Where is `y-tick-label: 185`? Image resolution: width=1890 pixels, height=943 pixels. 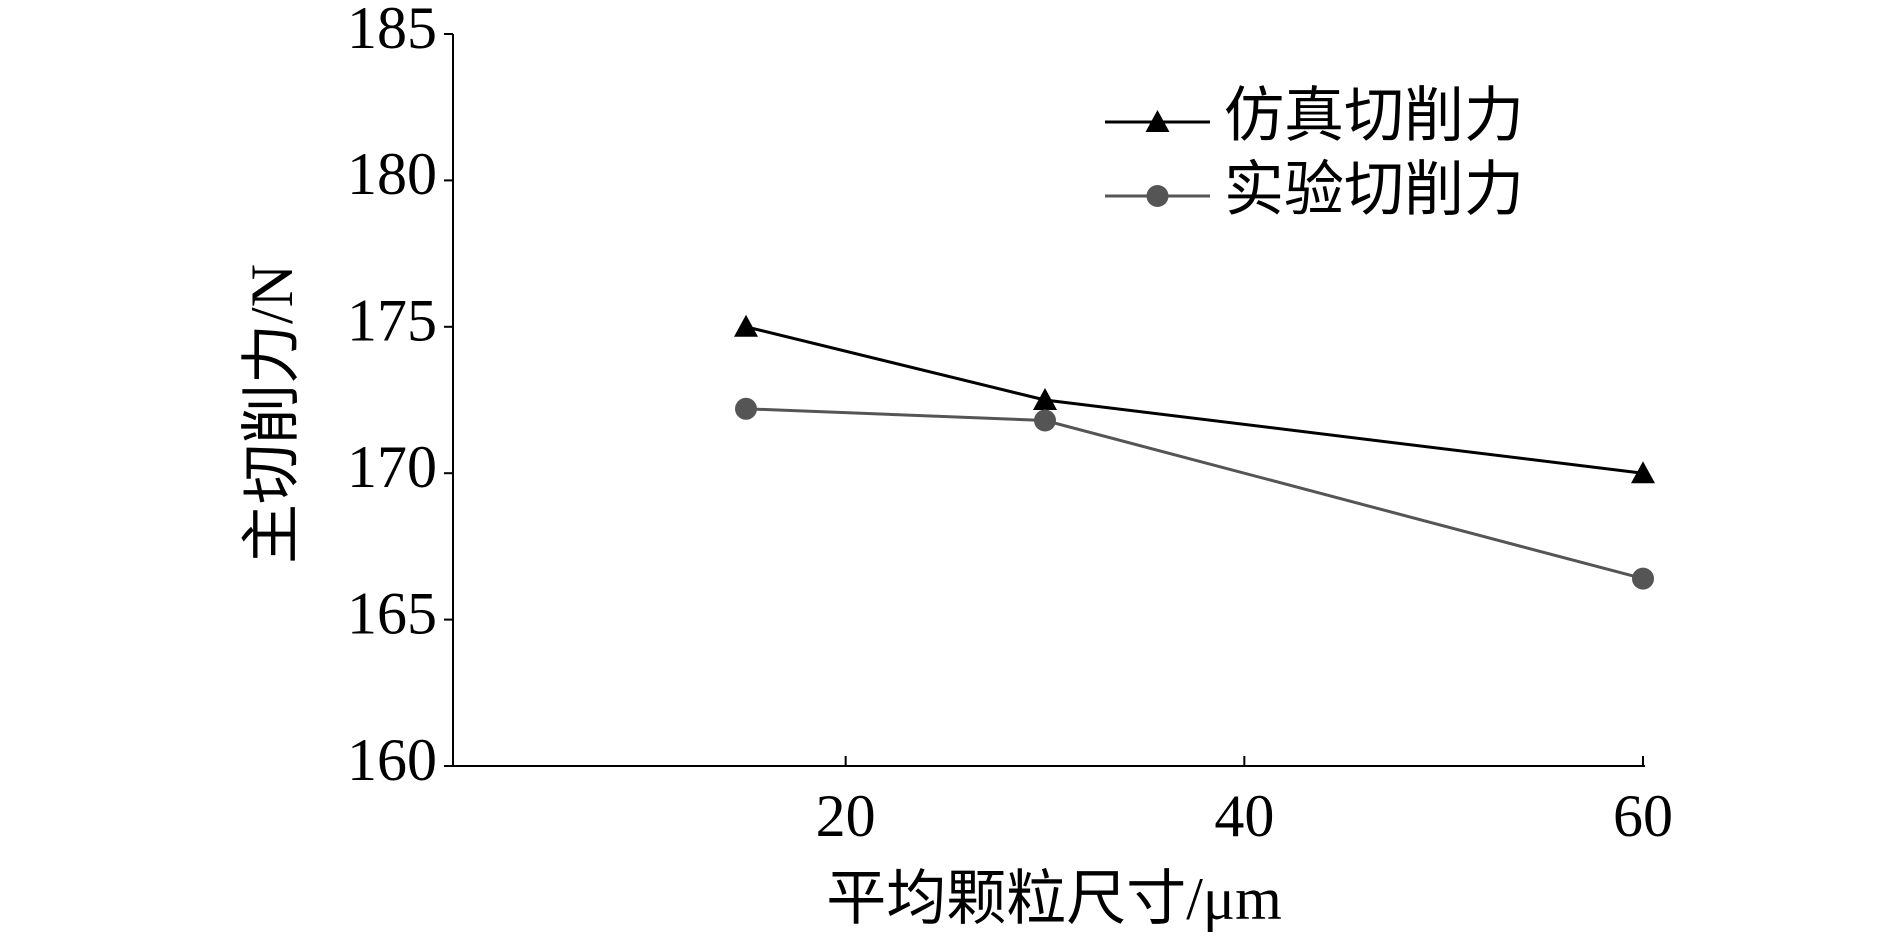 y-tick-label: 185 is located at coordinates (392, 30).